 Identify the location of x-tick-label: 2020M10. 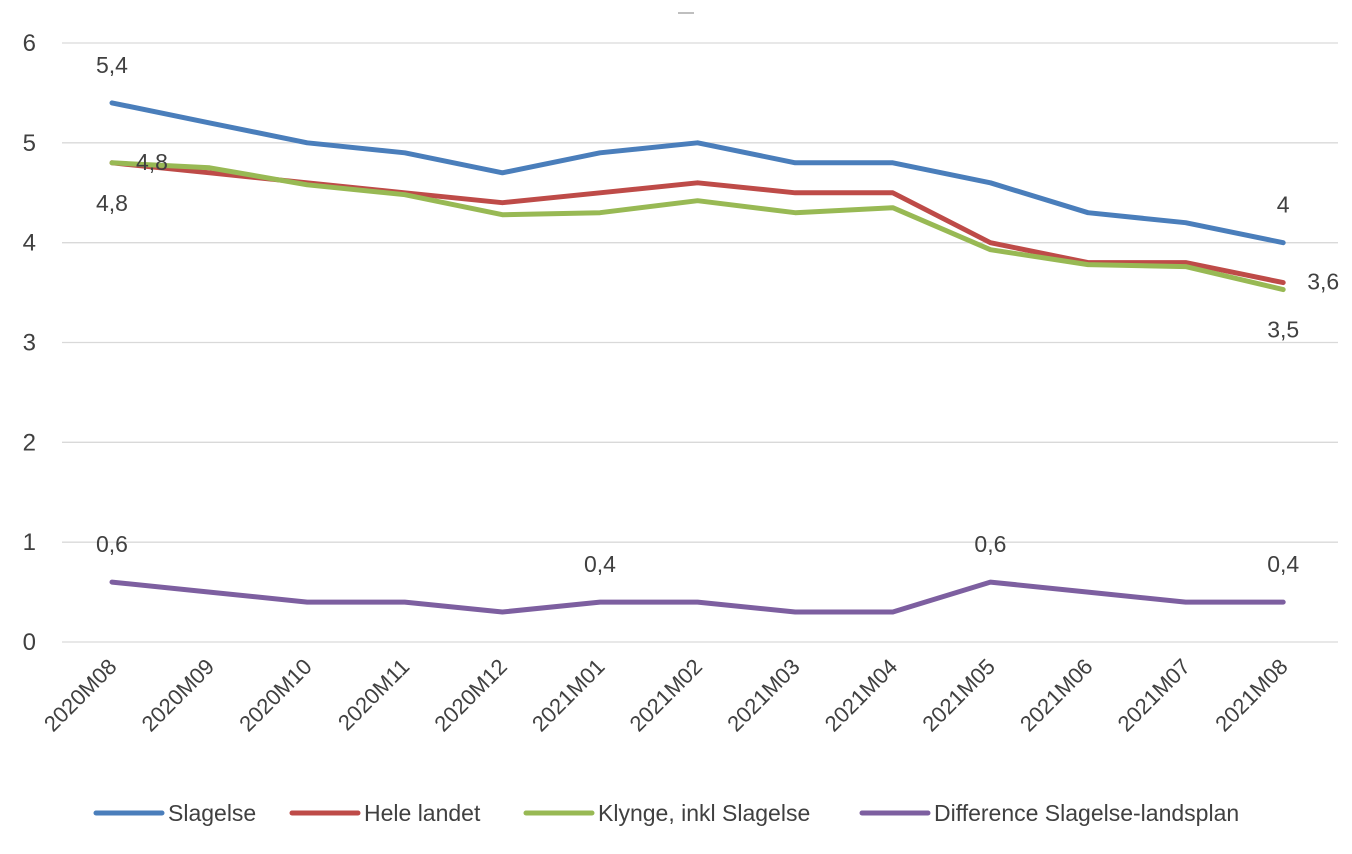
(275, 695).